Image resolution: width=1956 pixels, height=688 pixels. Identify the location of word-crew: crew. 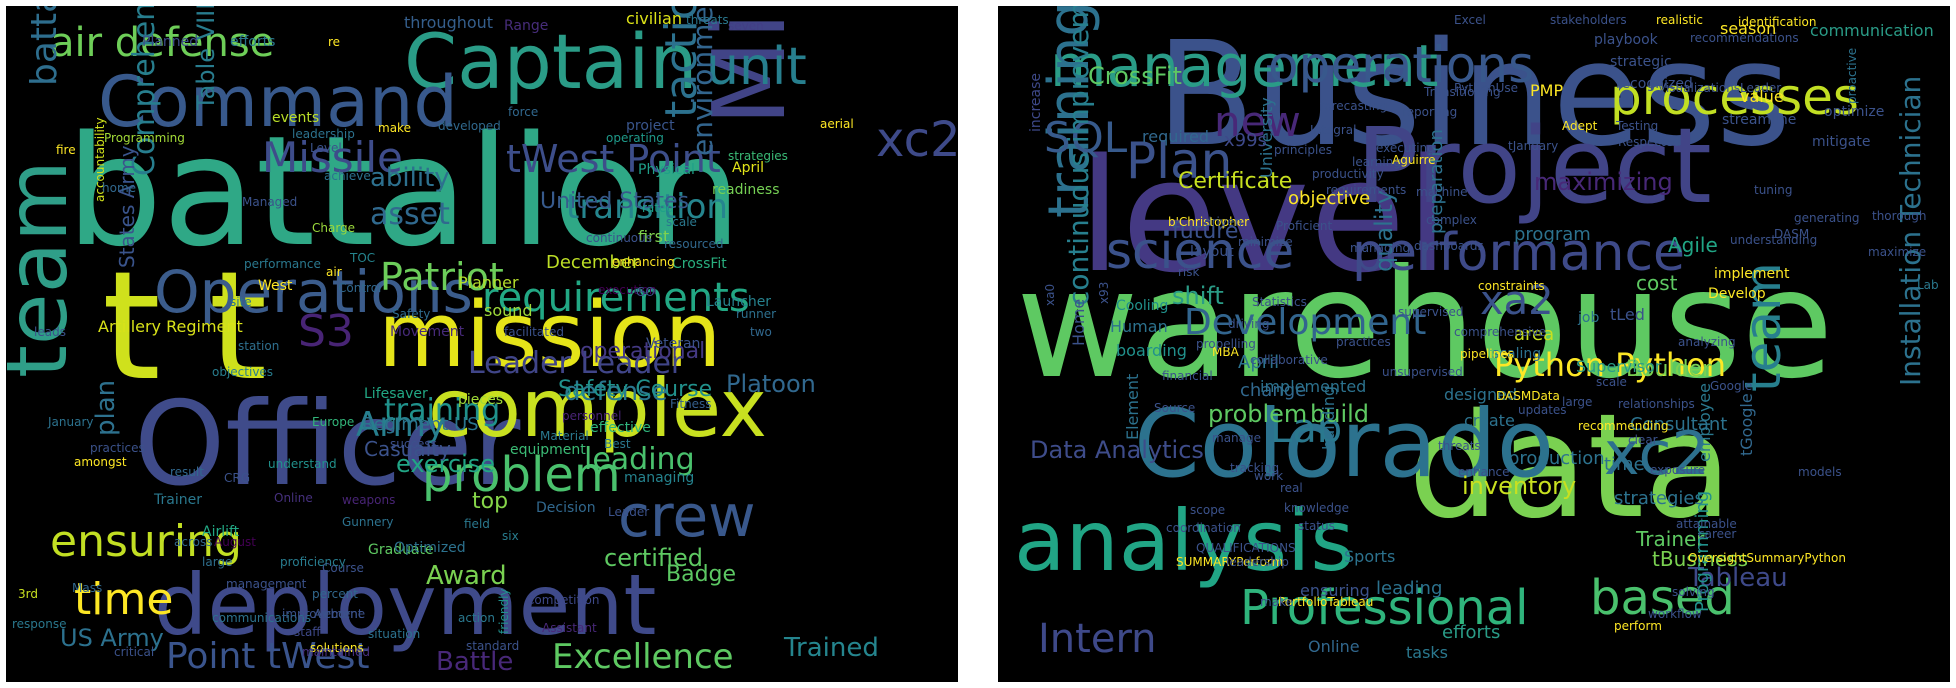
(687, 516).